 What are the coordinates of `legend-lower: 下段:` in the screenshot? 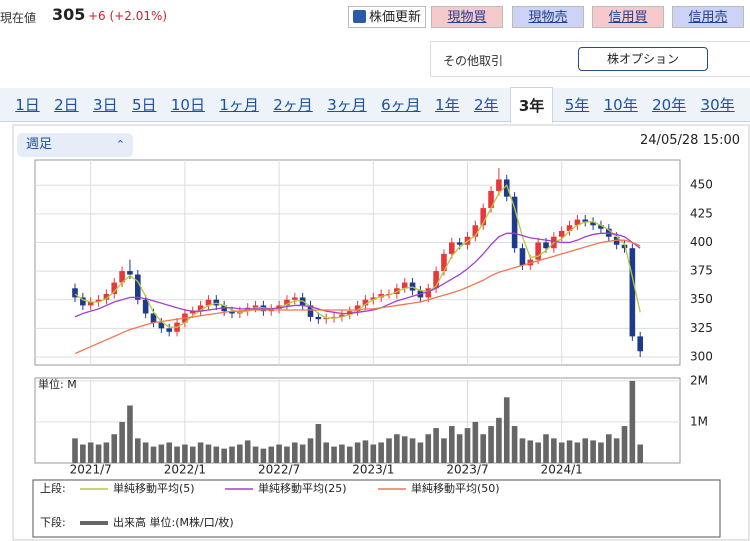 It's located at (53, 522).